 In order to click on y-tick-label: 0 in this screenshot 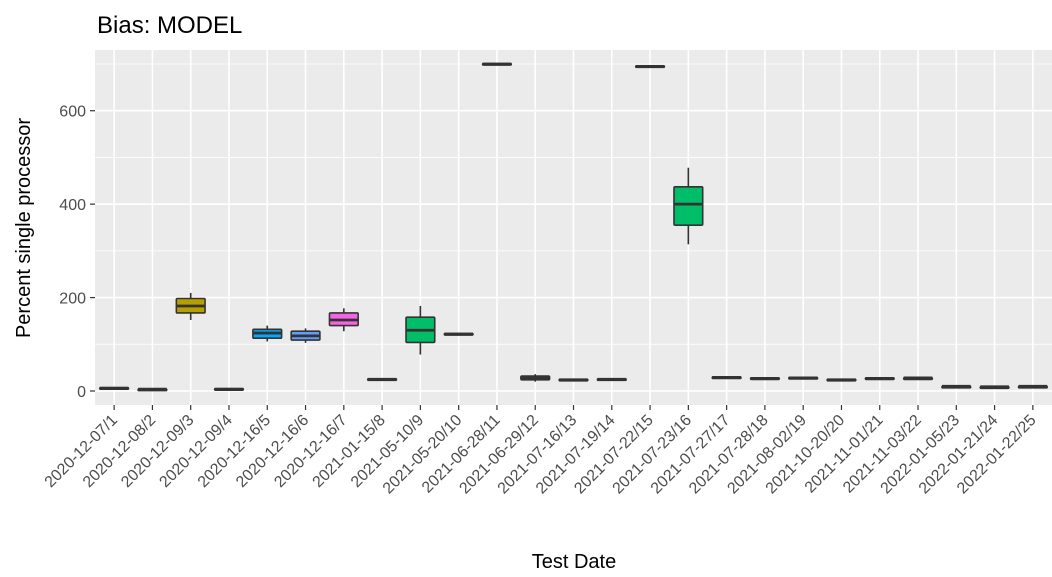, I will do `click(81, 392)`.